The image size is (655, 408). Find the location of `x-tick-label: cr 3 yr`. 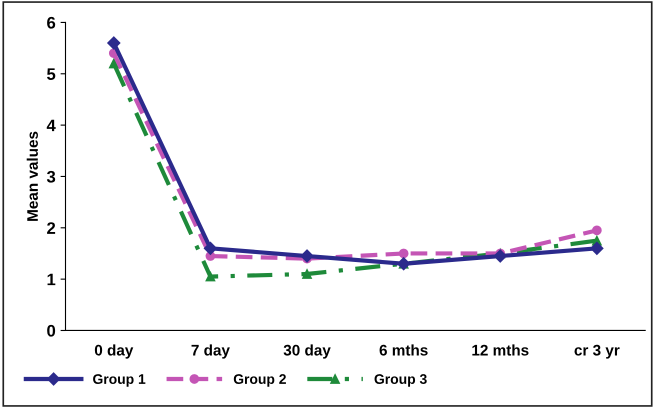

x-tick-label: cr 3 yr is located at coordinates (597, 351).